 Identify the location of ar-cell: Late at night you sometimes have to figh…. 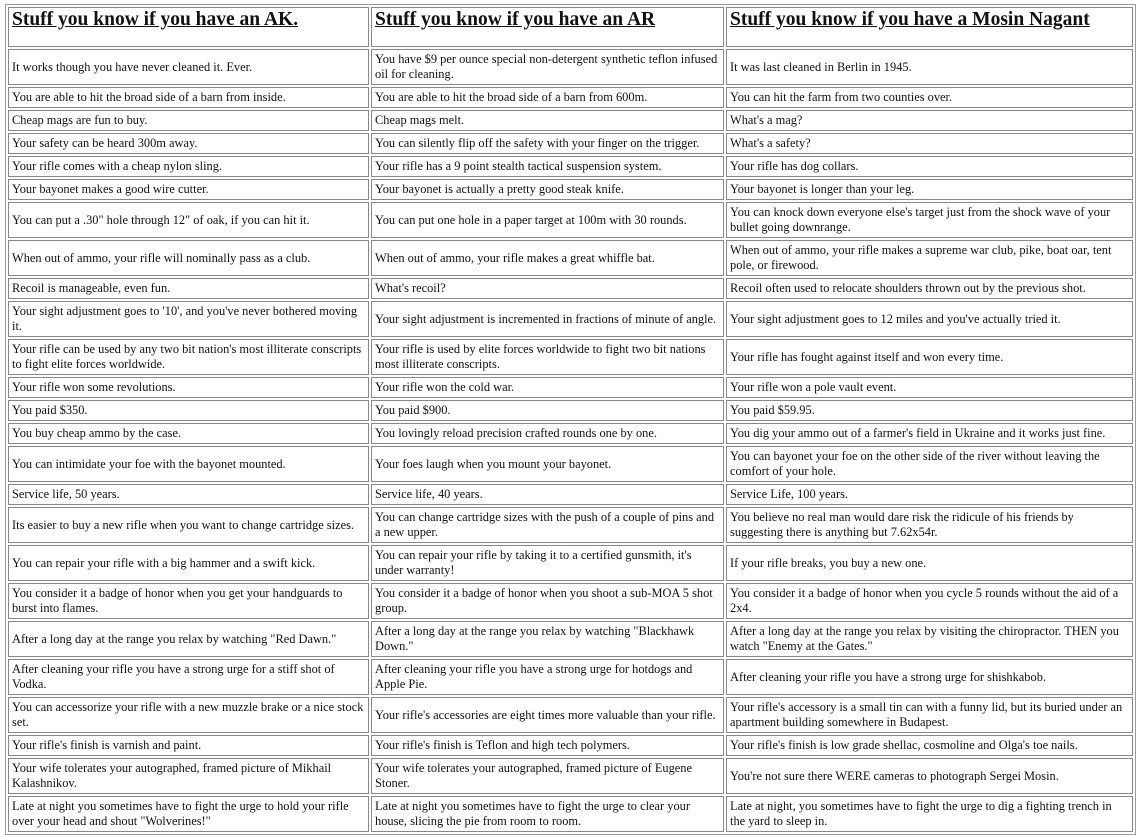
(547, 814).